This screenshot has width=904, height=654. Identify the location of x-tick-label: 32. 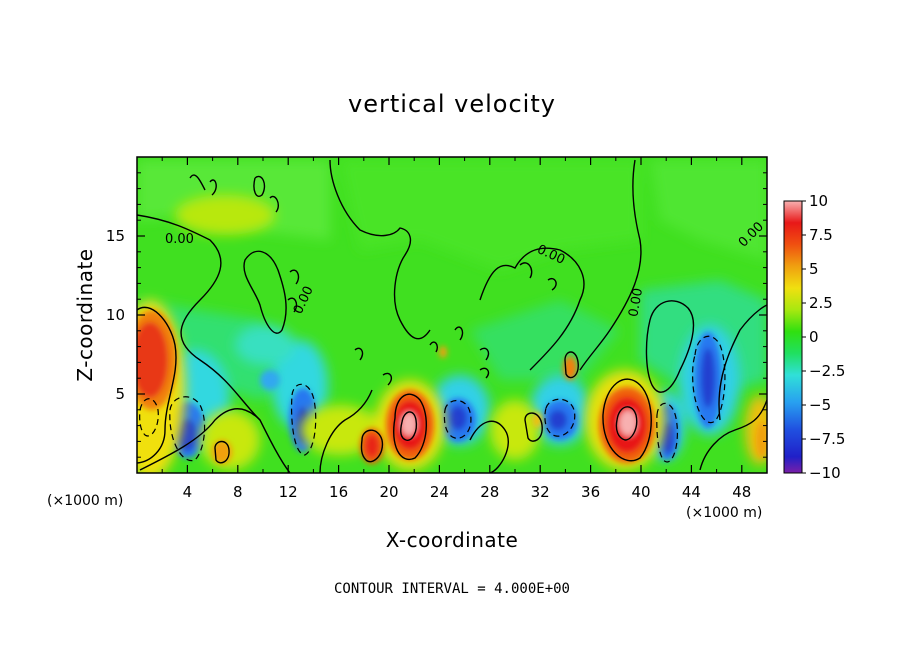
(540, 492).